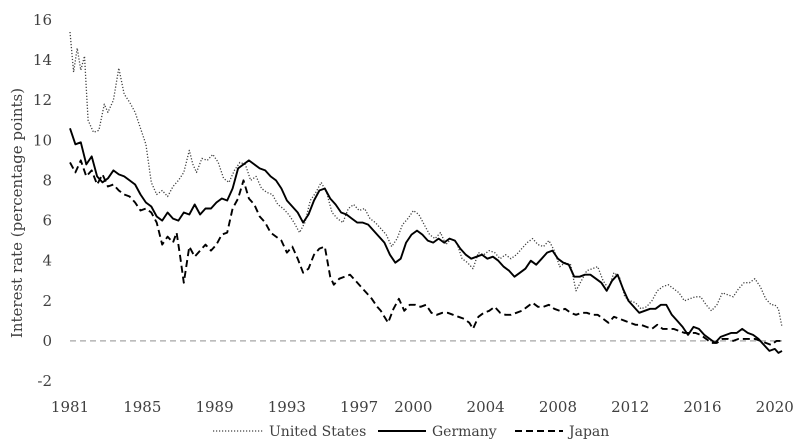 The width and height of the screenshot is (800, 446). I want to click on y-tick-label: 8, so click(47, 180).